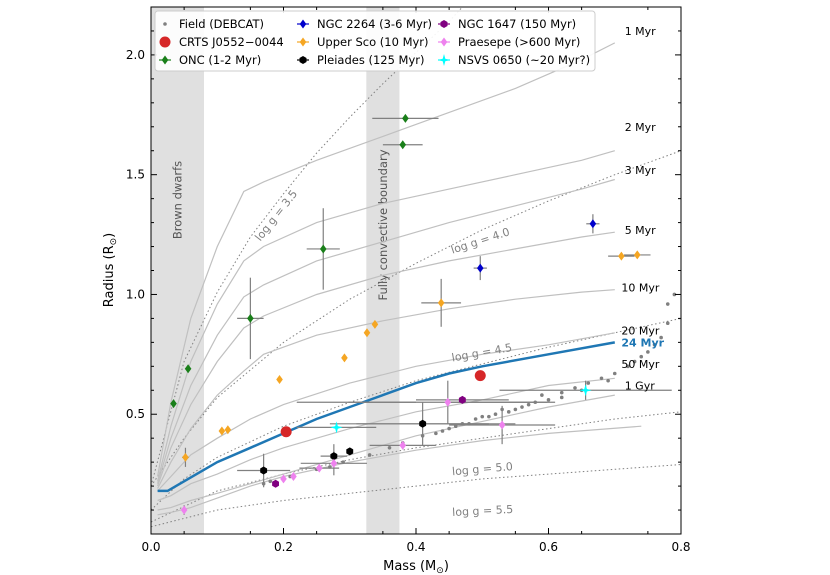 This screenshot has width=830, height=575. What do you see at coordinates (640, 364) in the screenshot?
I see `isochrone-label-7: 50 Myr` at bounding box center [640, 364].